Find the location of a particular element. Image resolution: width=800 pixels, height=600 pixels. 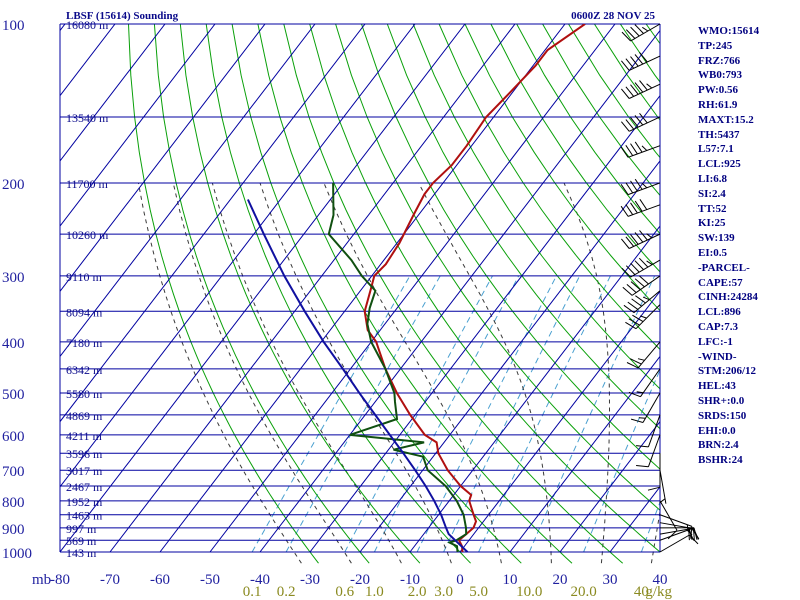

sounding-index: SHR+:0.0 is located at coordinates (721, 400).